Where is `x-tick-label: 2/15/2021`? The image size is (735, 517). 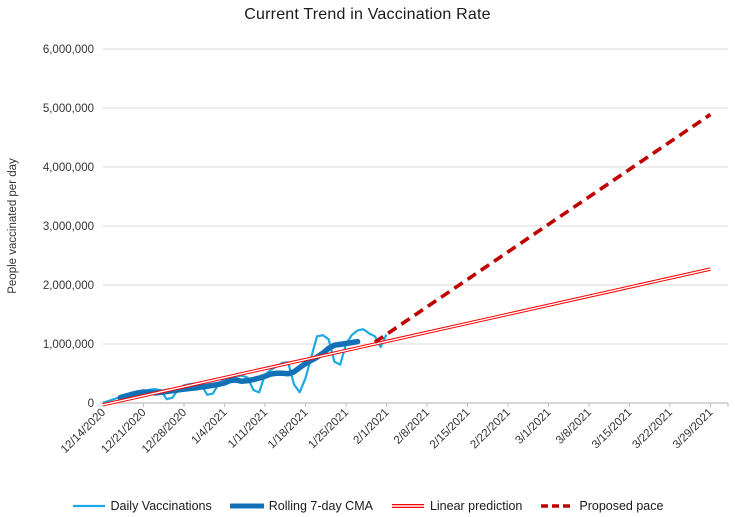
x-tick-label: 2/15/2021 is located at coordinates (450, 429).